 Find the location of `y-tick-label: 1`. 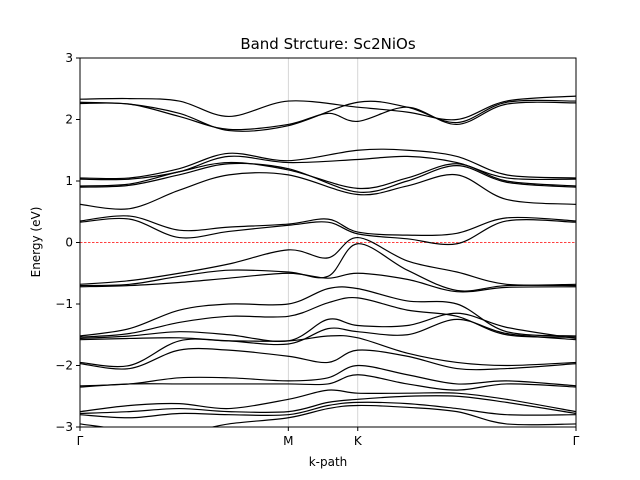

y-tick-label: 1 is located at coordinates (69, 181).